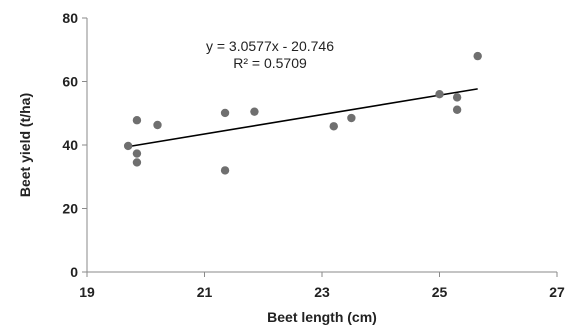 This screenshot has width=575, height=334. I want to click on x-tick-label: 27, so click(557, 292).